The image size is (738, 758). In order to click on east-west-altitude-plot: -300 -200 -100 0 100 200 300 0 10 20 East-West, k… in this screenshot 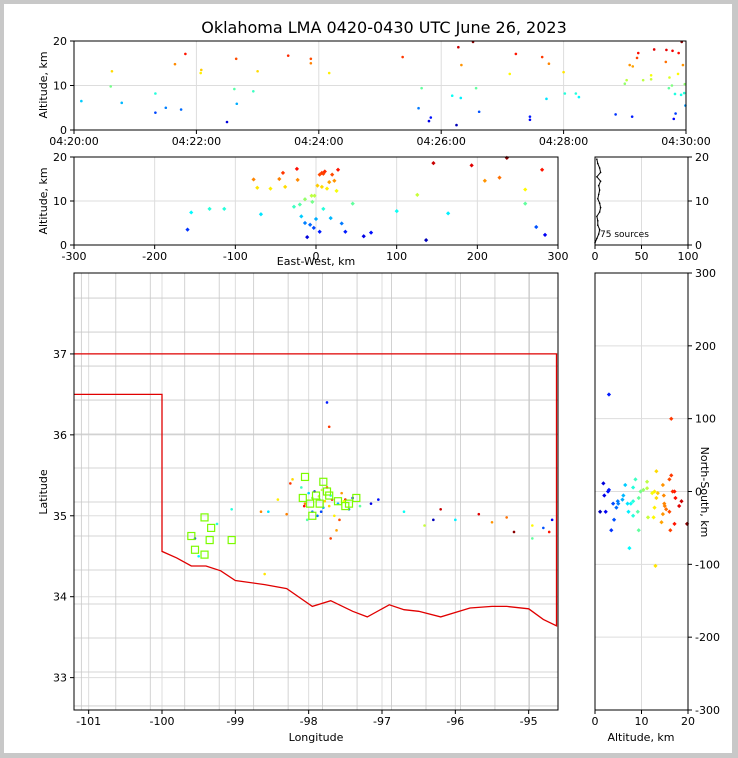, I will do `click(303, 209)`.